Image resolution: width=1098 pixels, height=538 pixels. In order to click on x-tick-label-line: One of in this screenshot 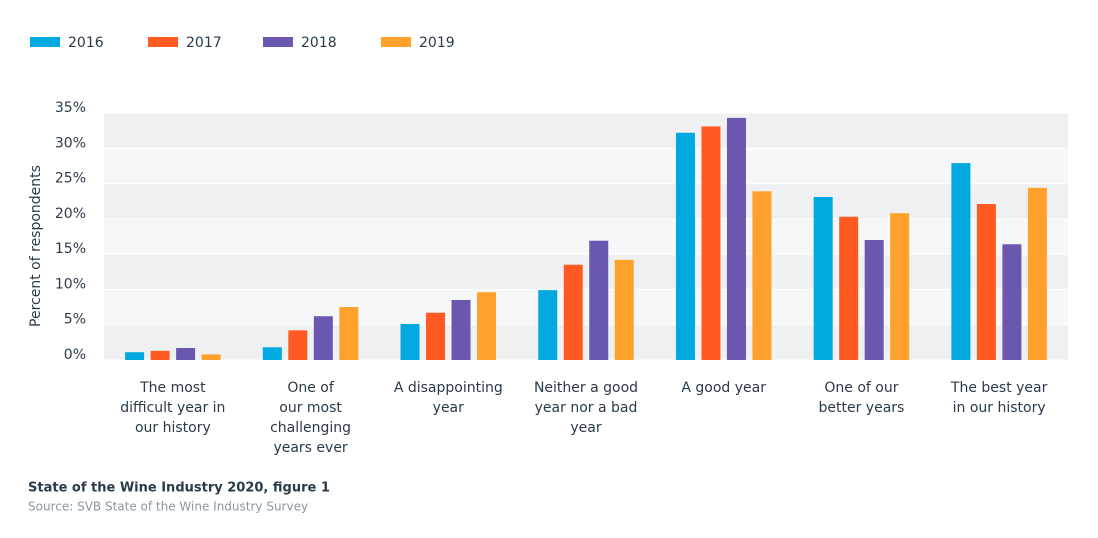, I will do `click(311, 388)`.